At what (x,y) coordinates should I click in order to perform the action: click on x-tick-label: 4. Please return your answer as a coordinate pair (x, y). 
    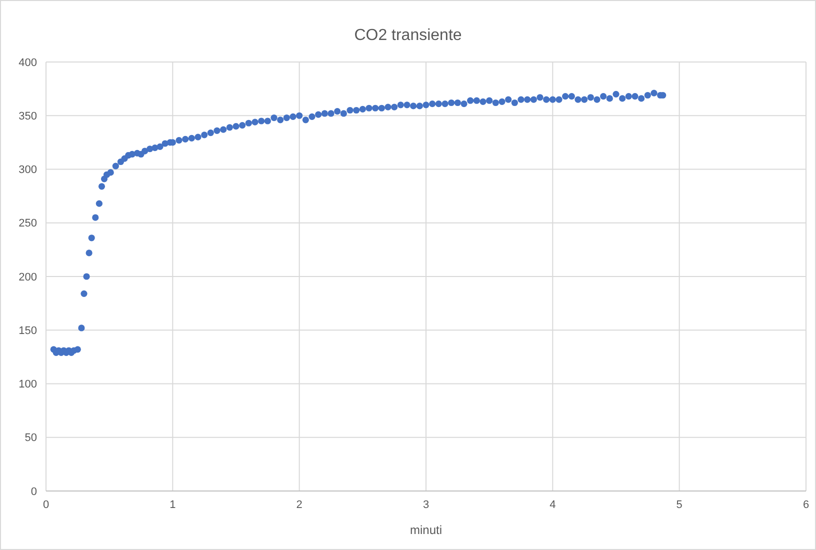
    Looking at the image, I should click on (553, 505).